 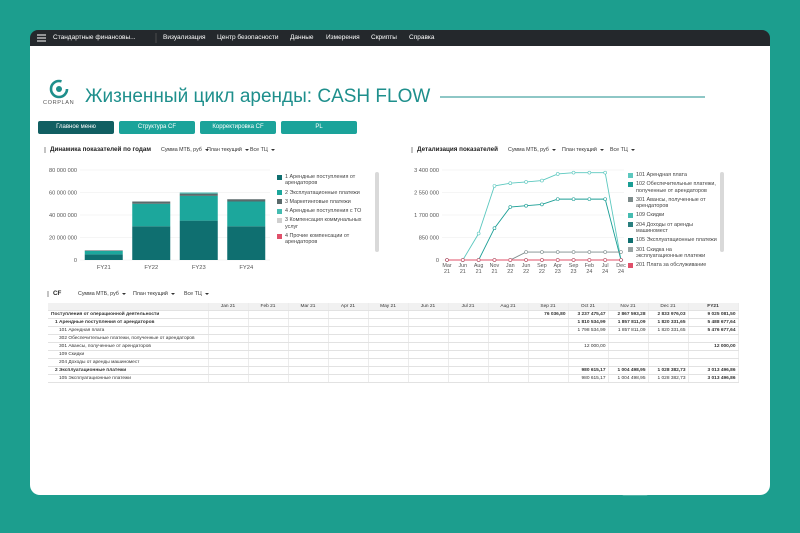 I want to click on table-cell: 1 810 534,99, so click(x=588, y=322).